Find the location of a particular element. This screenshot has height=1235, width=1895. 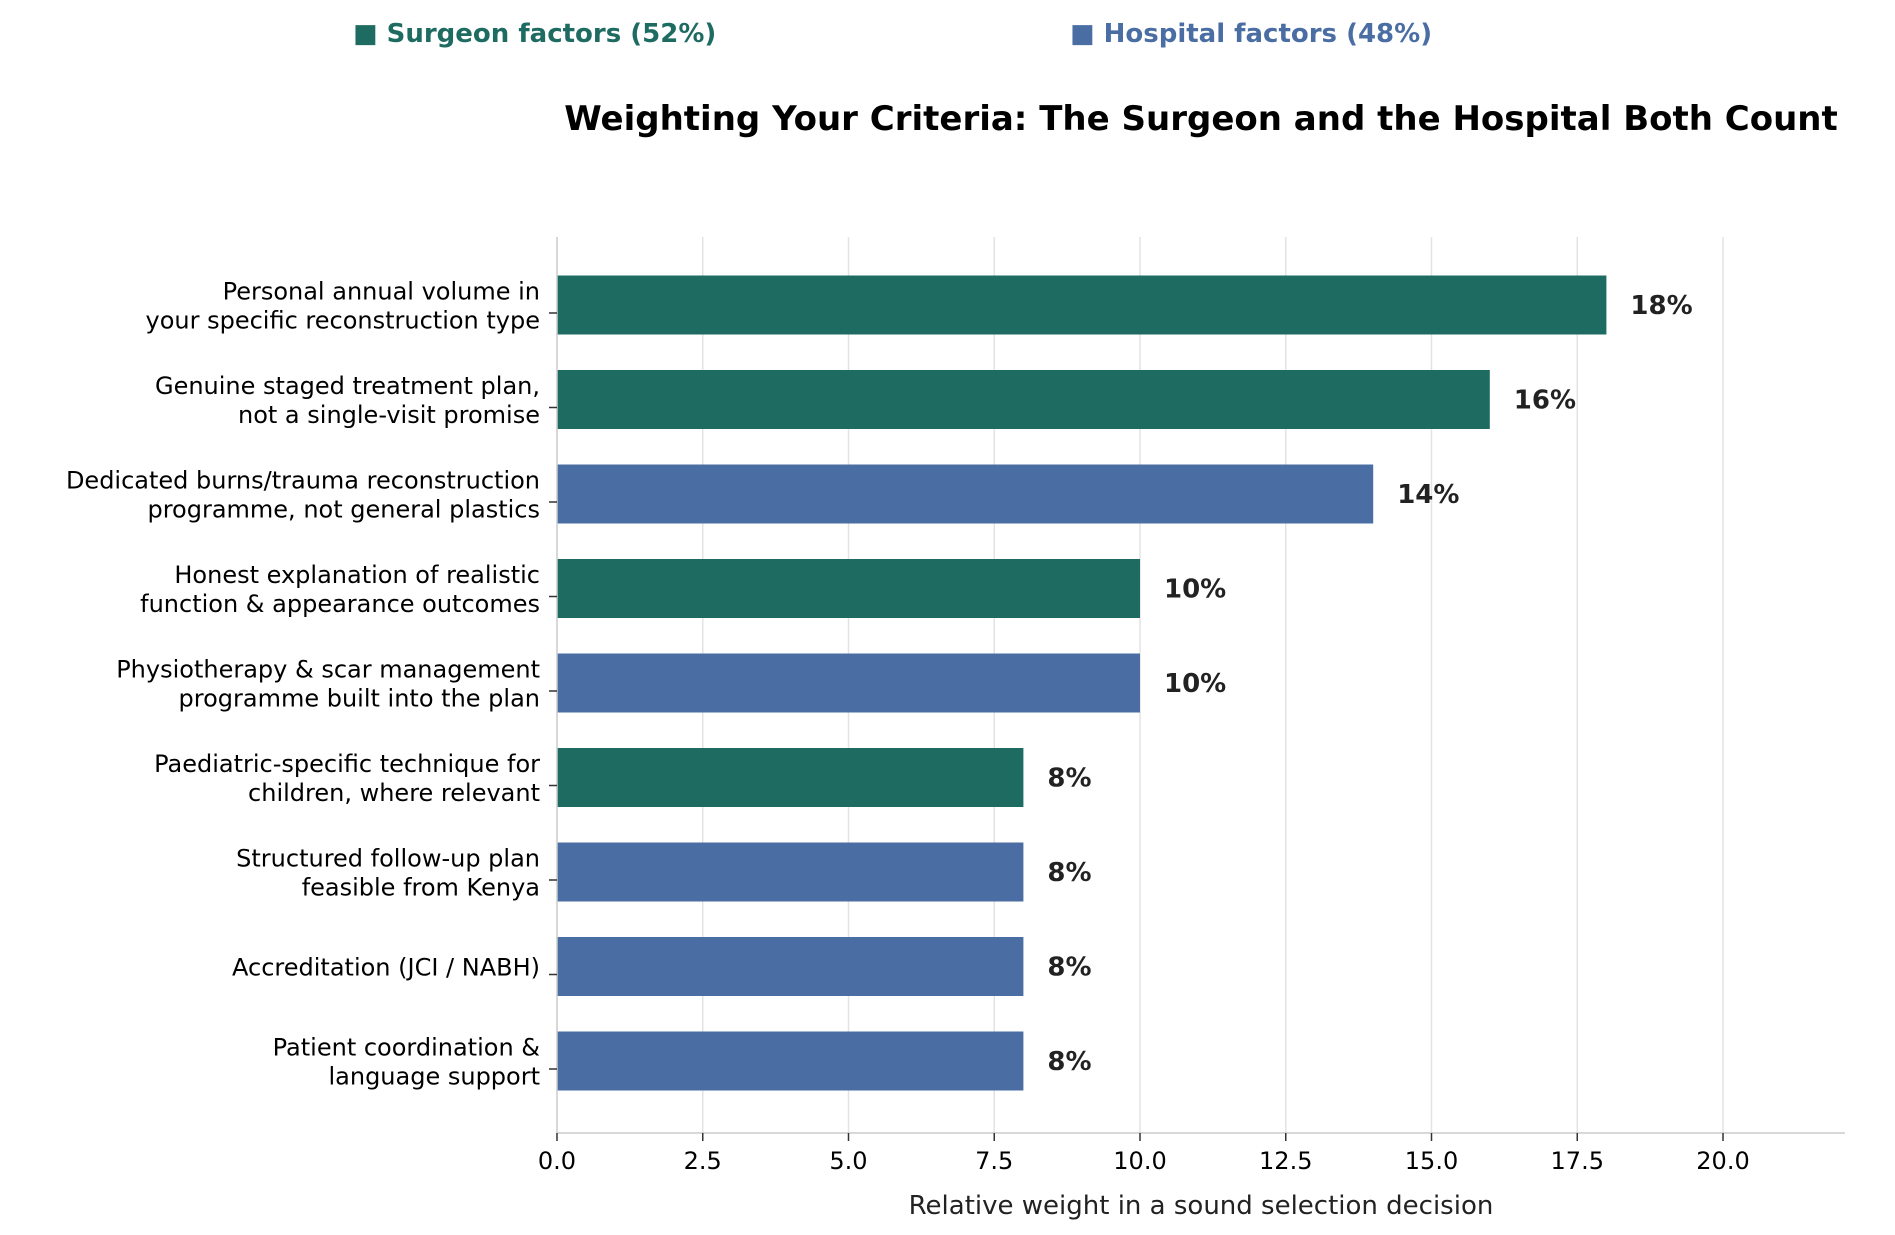

y-category-label: Personal annual volume in is located at coordinates (381, 292).